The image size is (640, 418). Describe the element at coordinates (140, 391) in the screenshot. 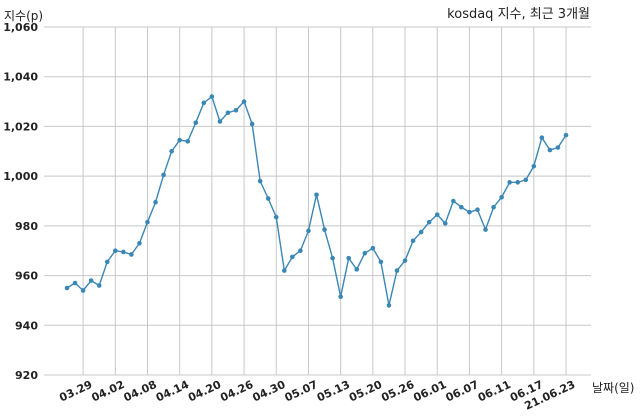

I see `x-tick-label: 04.08` at that location.